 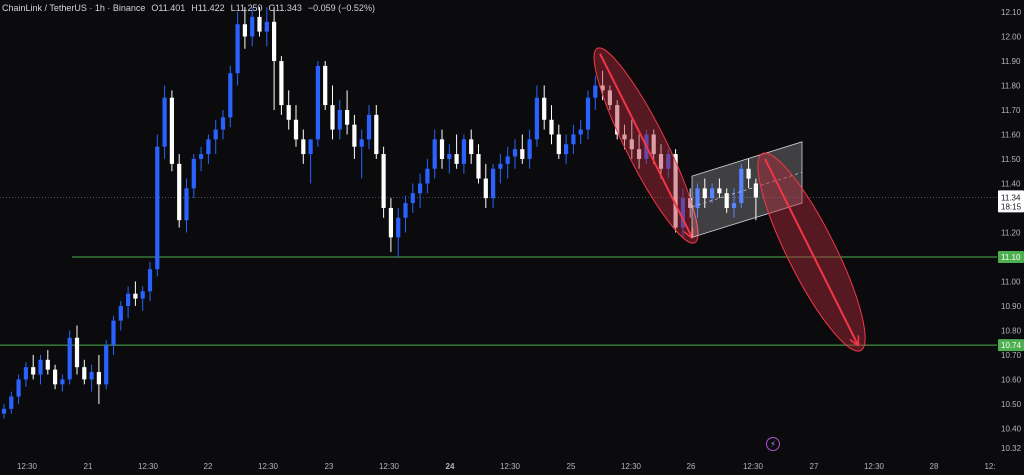 What do you see at coordinates (1011, 206) in the screenshot?
I see `countdown-text: 18:15` at bounding box center [1011, 206].